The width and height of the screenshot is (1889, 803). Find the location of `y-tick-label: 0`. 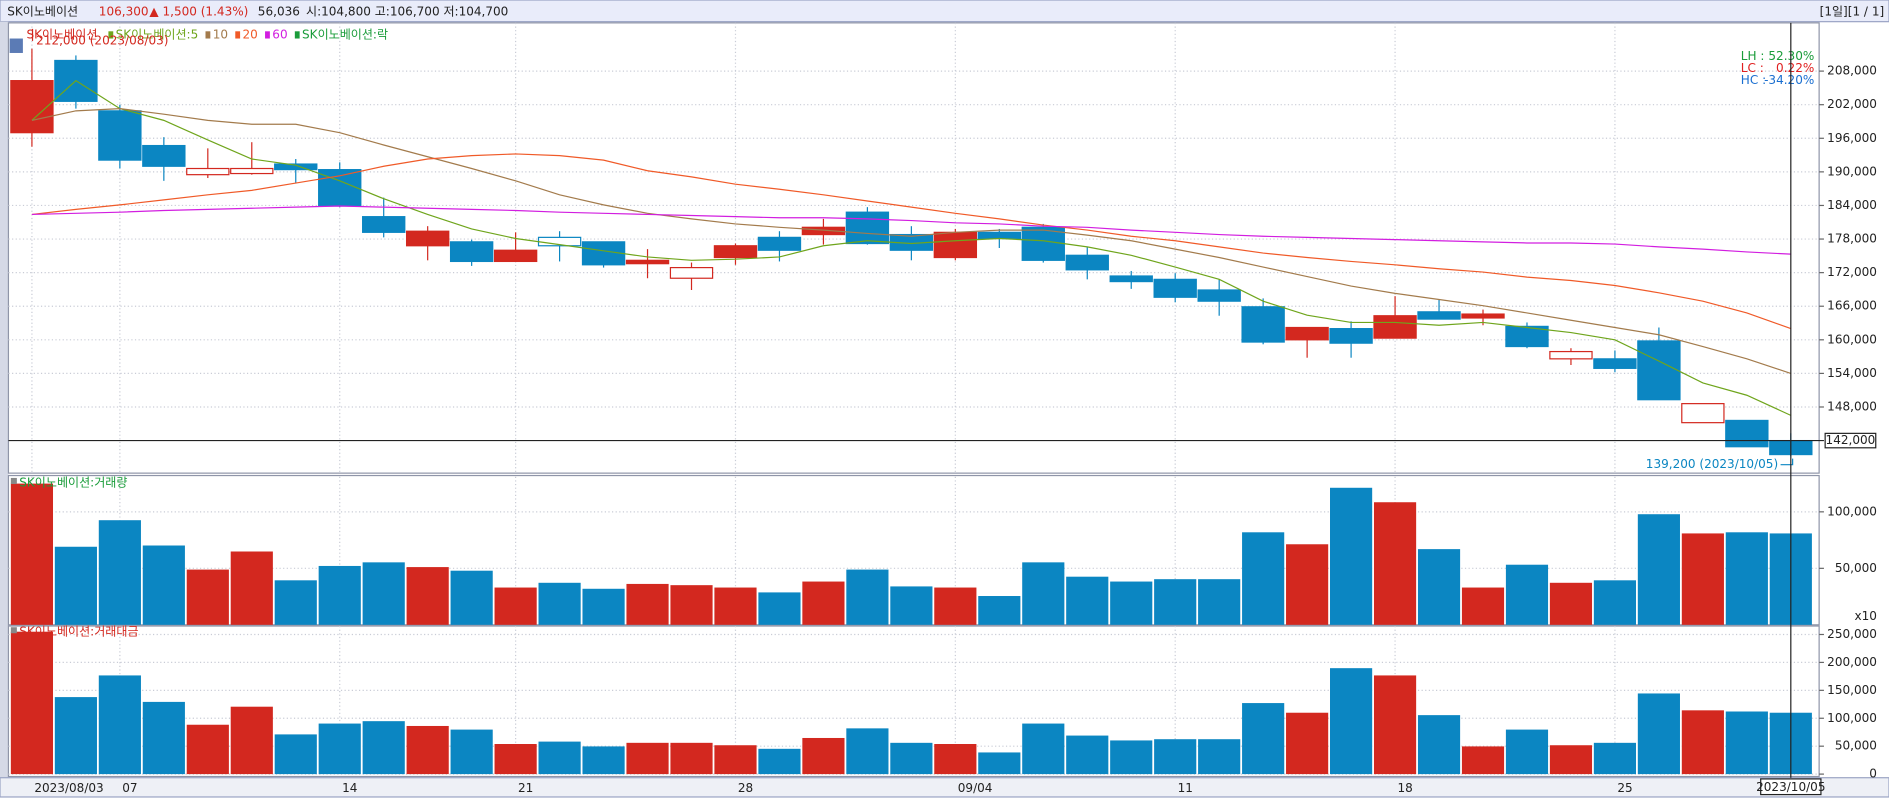

y-tick-label: 0 is located at coordinates (1873, 774).